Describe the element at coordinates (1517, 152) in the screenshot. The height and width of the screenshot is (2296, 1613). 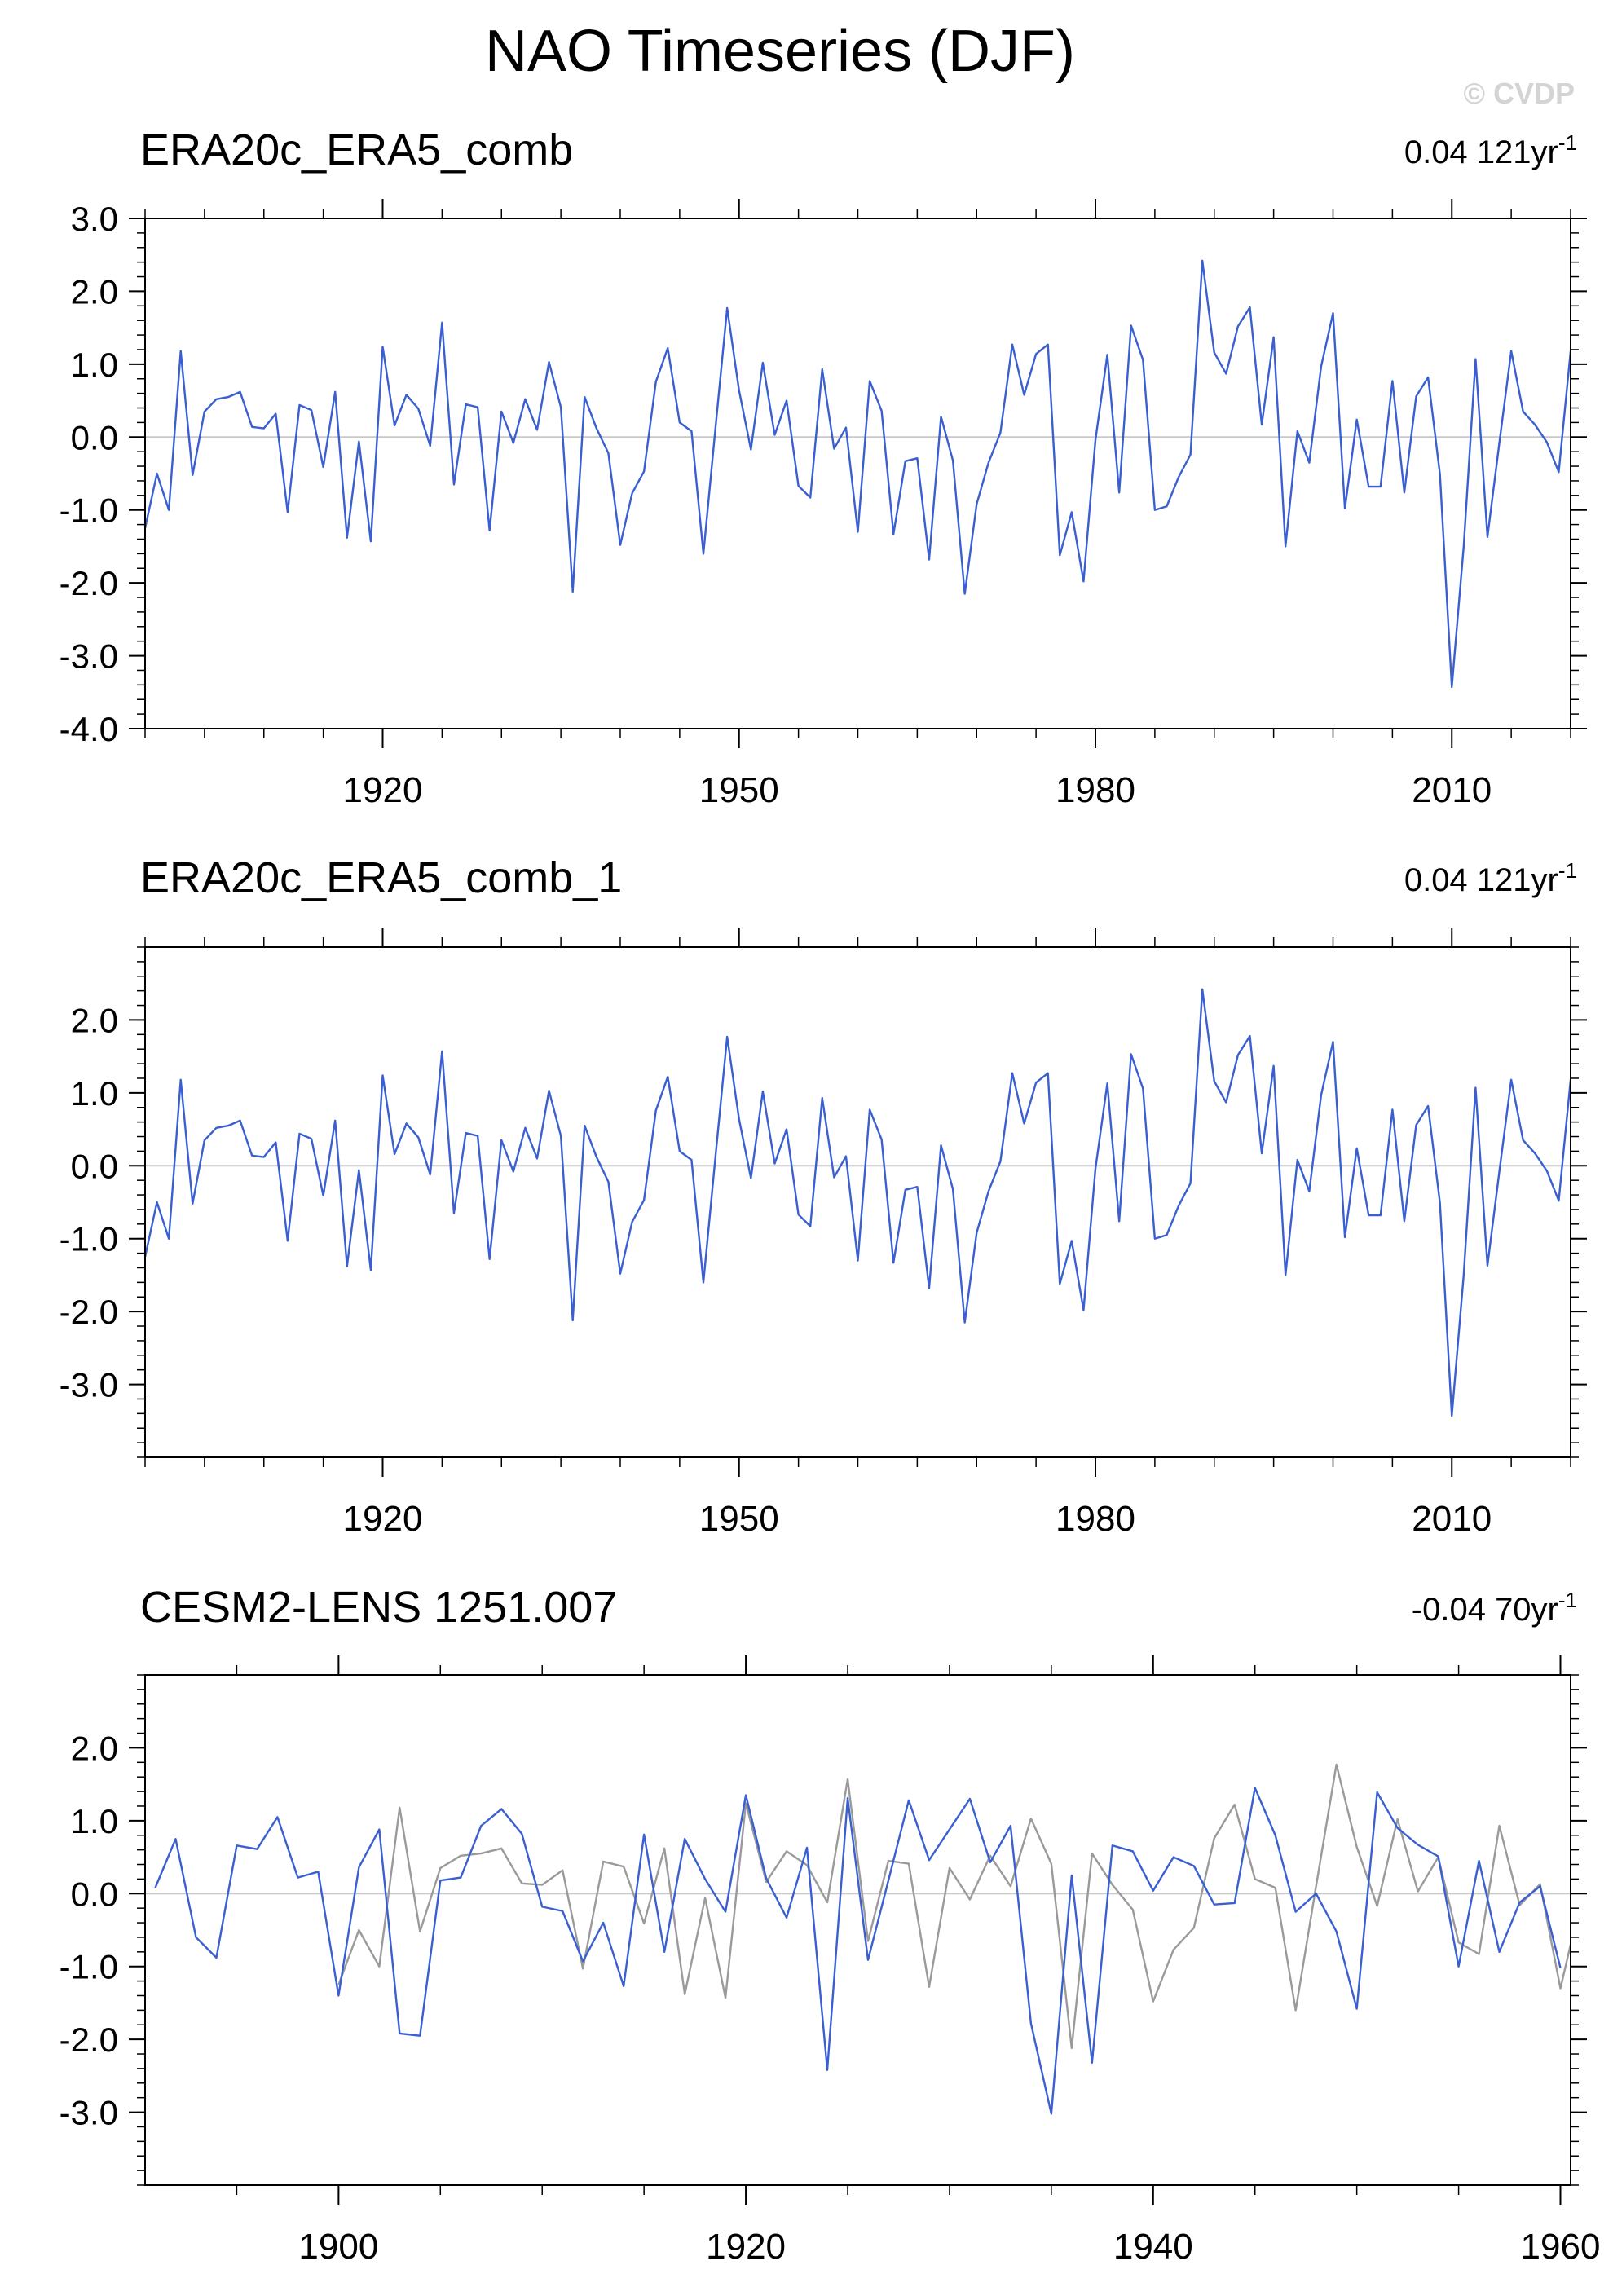
I see `panel-1-trend-unit: 121yr` at that location.